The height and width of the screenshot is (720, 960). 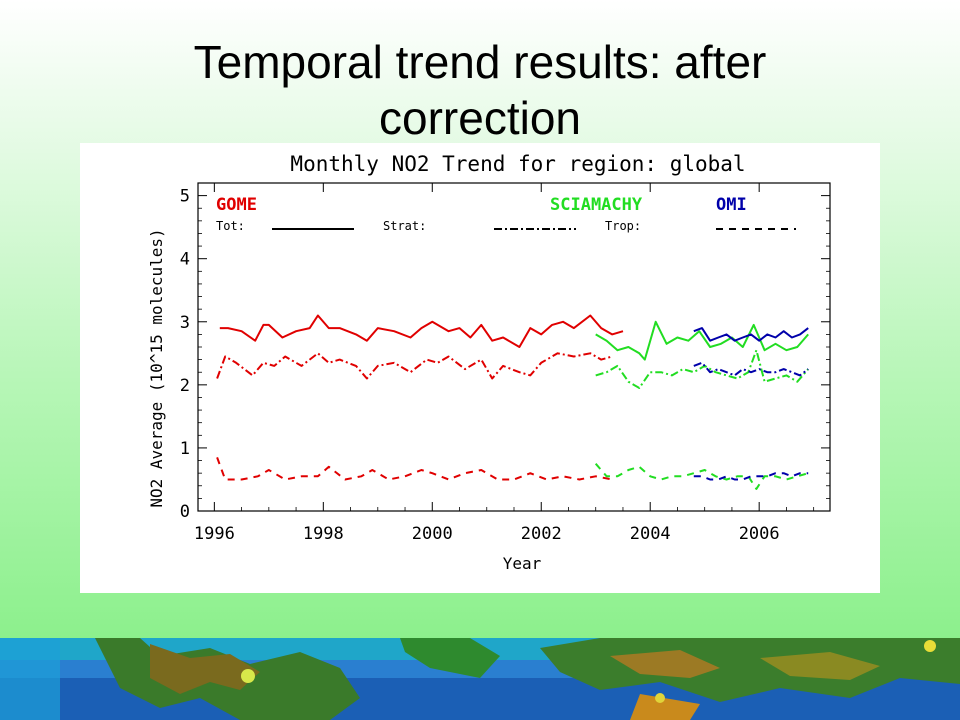 I want to click on x-tick-label: 1996, so click(x=214, y=534).